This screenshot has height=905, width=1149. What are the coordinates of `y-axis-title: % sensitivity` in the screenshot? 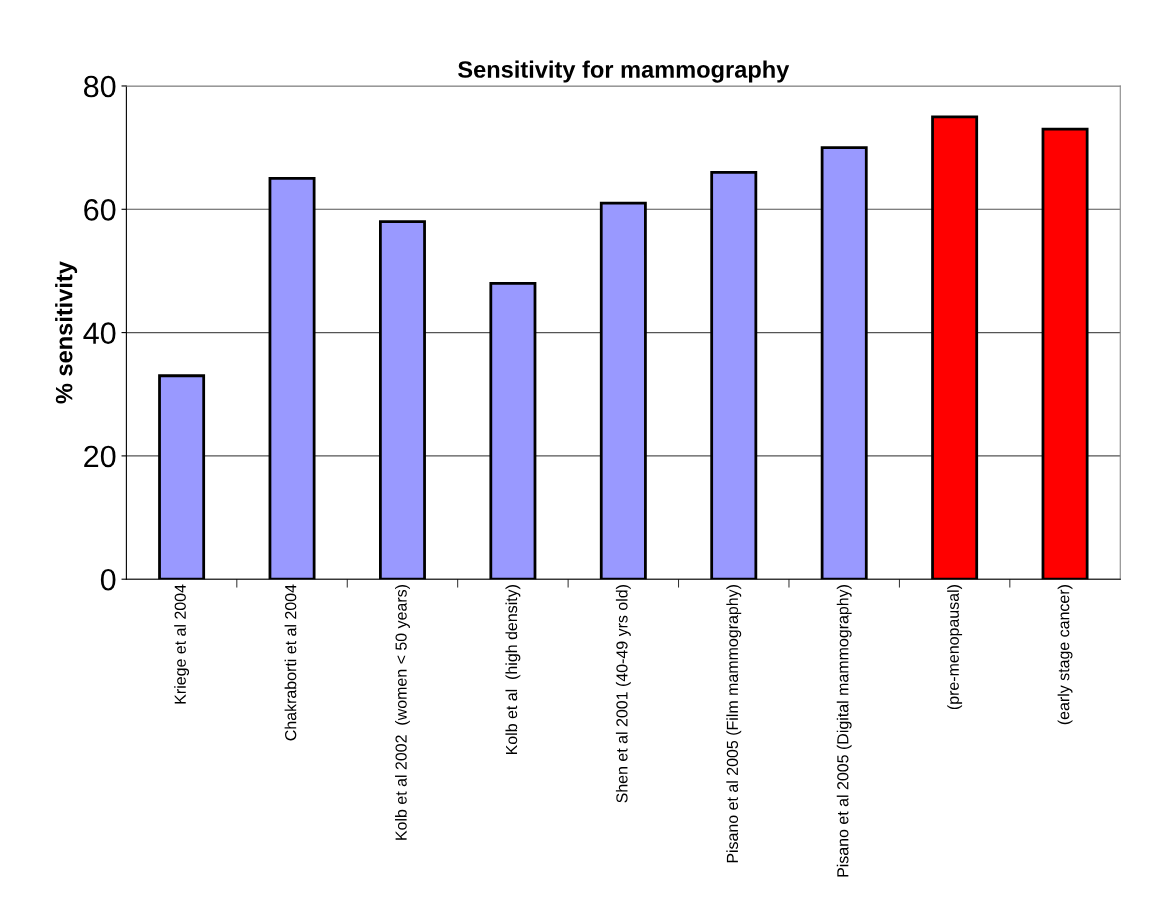 It's located at (66, 332).